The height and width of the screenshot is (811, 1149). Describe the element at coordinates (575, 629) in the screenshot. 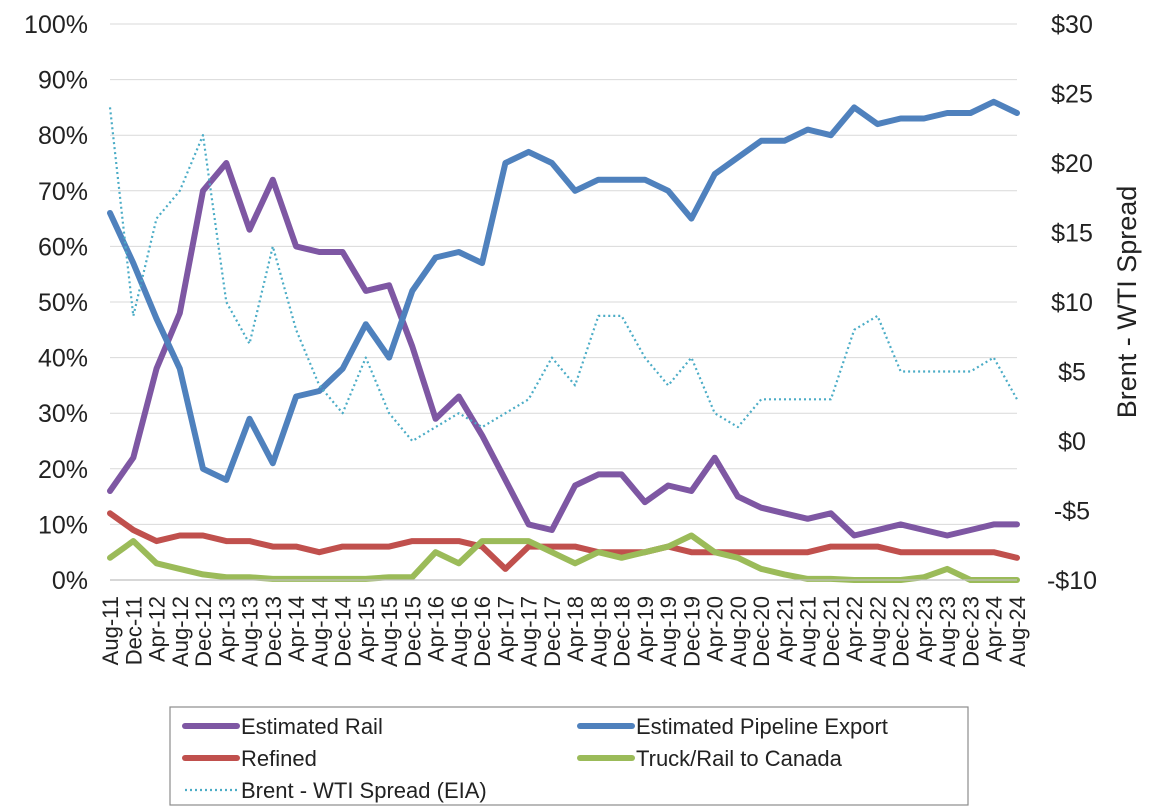

I see `x-tick-label: Apr-18` at that location.